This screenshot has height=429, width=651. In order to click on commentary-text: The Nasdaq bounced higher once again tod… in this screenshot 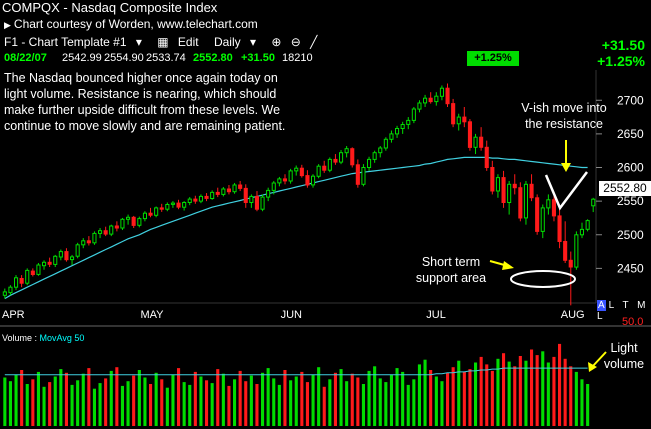, I will do `click(145, 102)`.